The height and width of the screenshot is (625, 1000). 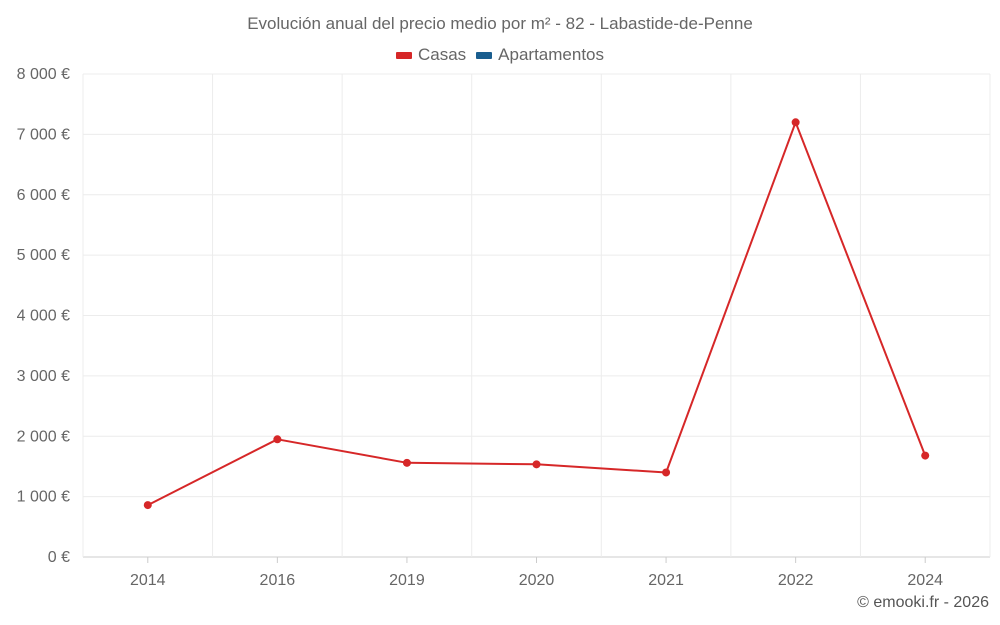 I want to click on x-tick-label: 2021, so click(x=666, y=580).